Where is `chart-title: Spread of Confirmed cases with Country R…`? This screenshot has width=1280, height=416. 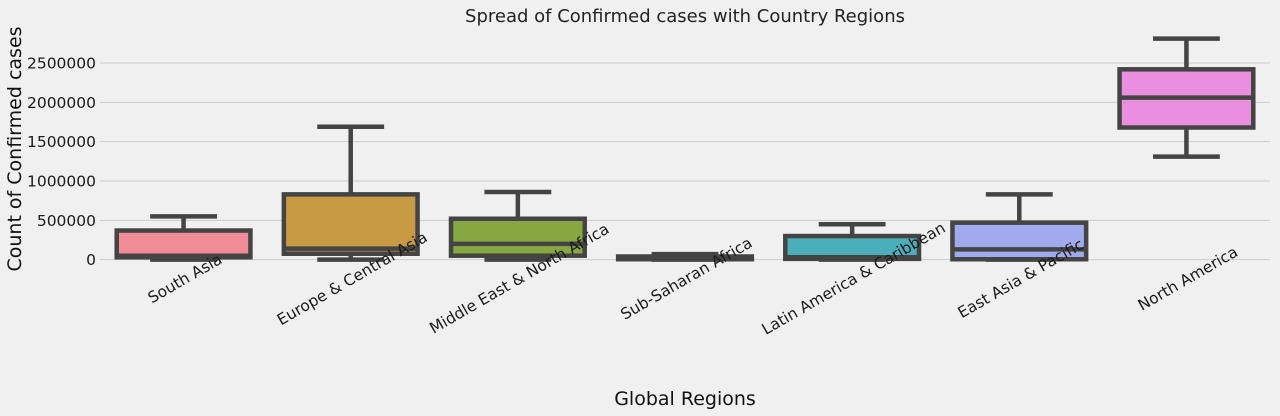
chart-title: Spread of Confirmed cases with Country R… is located at coordinates (685, 16).